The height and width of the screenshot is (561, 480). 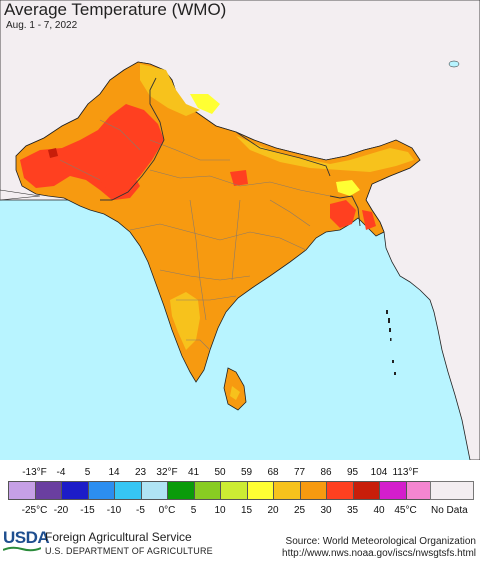 What do you see at coordinates (239, 178) in the screenshot?
I see `hot-zone-gangetic` at bounding box center [239, 178].